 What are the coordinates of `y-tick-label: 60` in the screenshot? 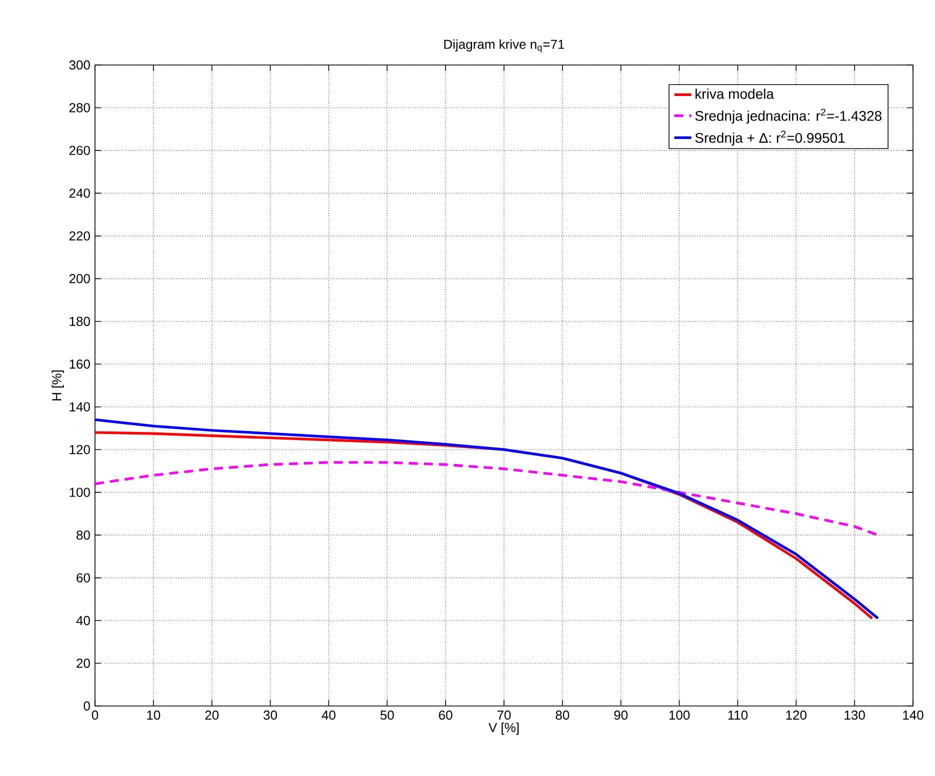 It's located at (83, 577).